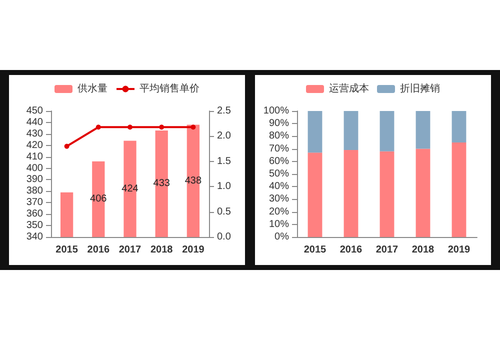  I want to click on y-tick-label: 40%, so click(279, 186).